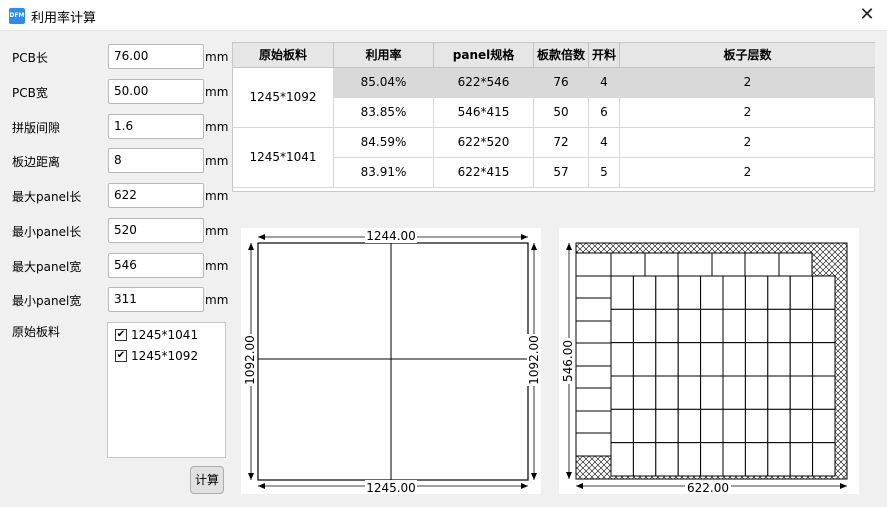 The height and width of the screenshot is (507, 887). What do you see at coordinates (391, 236) in the screenshot?
I see `top-dimension-text: 1244.00` at bounding box center [391, 236].